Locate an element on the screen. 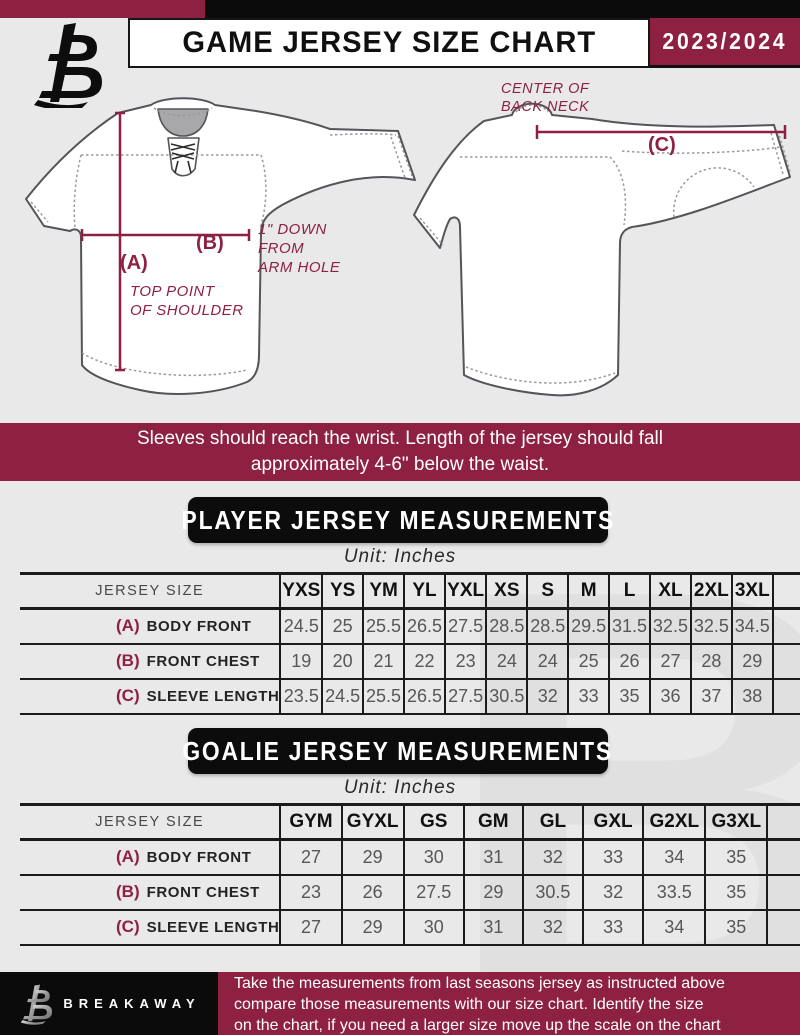 This screenshot has width=800, height=1035. size-header-label: JERSEY SIZE is located at coordinates (151, 822).